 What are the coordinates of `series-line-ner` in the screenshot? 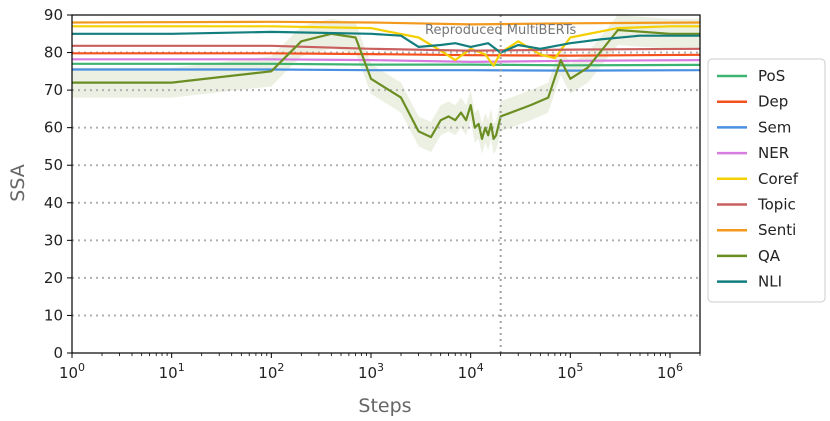 It's located at (386, 61).